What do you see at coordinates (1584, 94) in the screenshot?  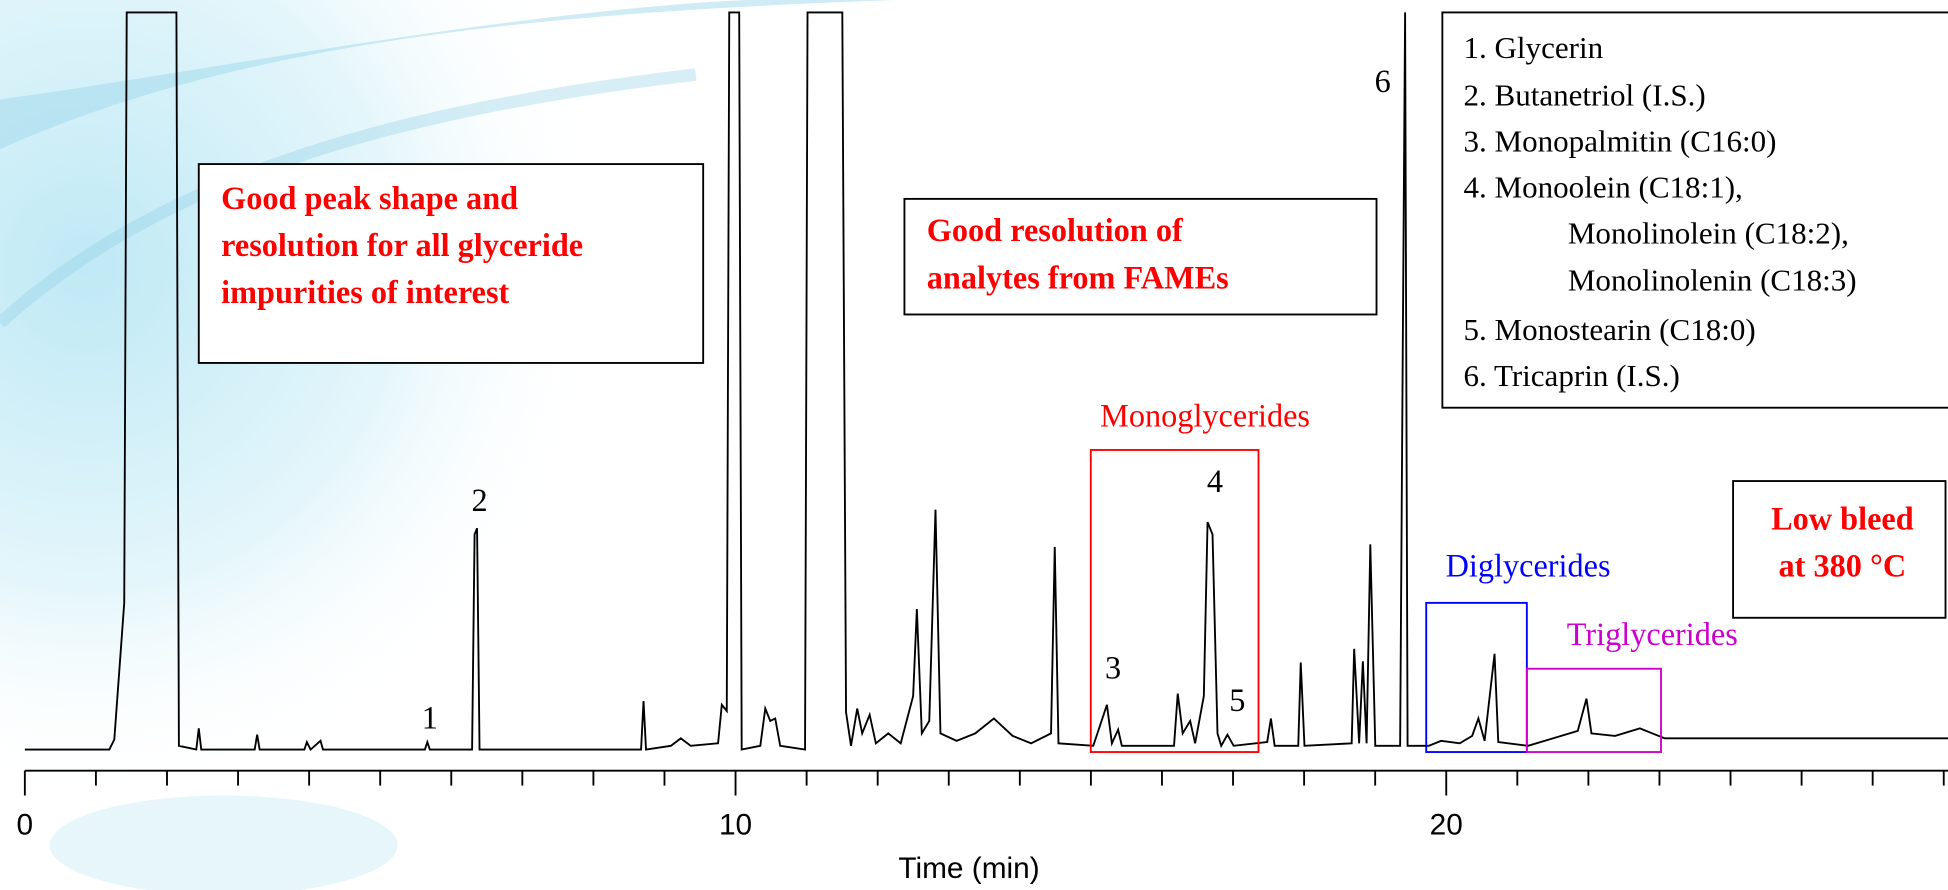 I see `legend-item: 2. Butanetriol (I.S.)` at bounding box center [1584, 94].